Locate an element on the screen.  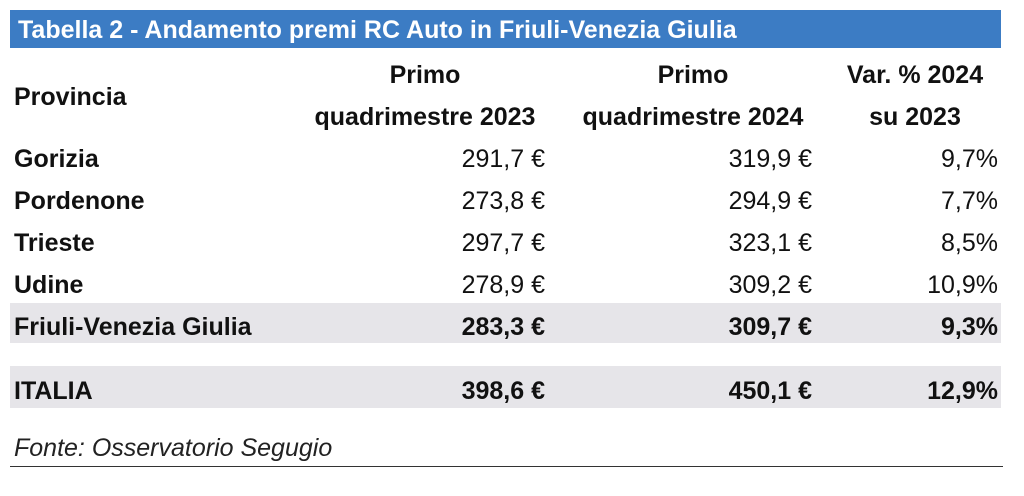
bottom-rule is located at coordinates (506, 466).